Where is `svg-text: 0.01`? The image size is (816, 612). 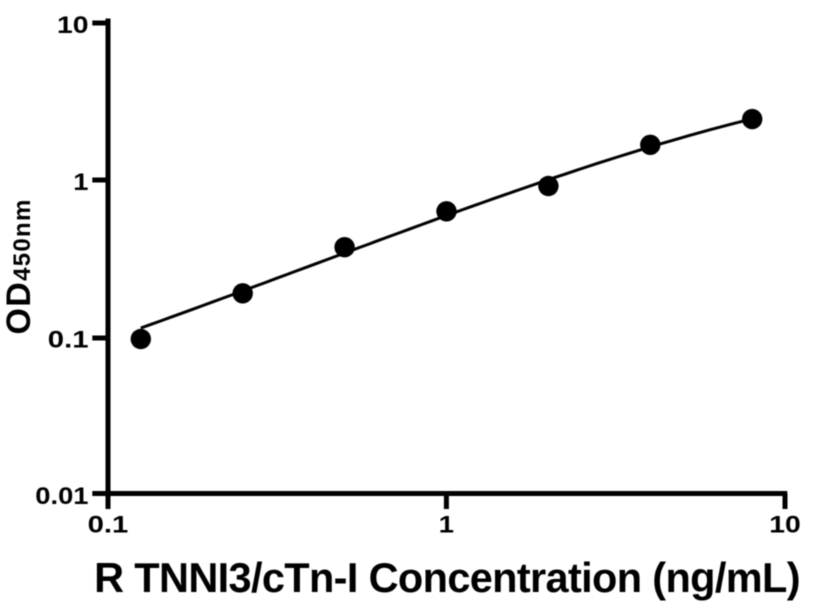
svg-text: 0.01 is located at coordinates (61, 496).